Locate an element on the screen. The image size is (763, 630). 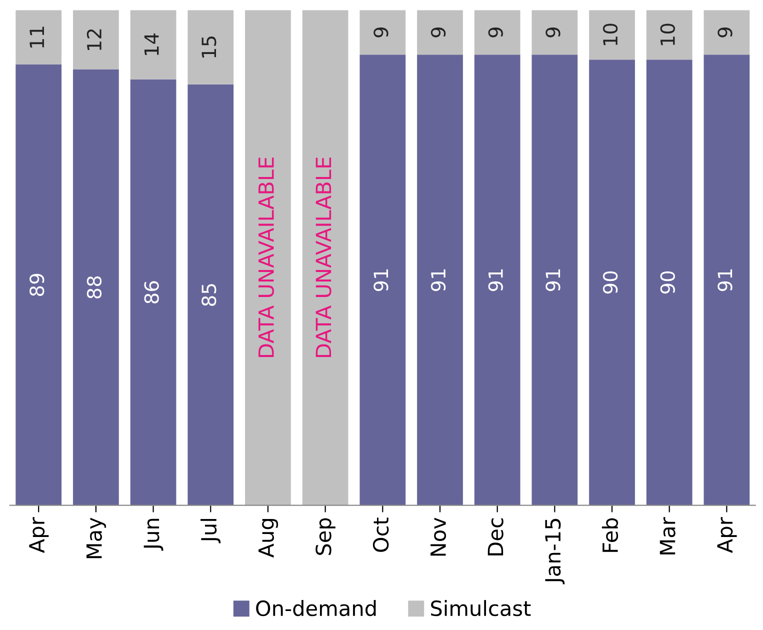
x-tick-label: Nov is located at coordinates (438, 537).